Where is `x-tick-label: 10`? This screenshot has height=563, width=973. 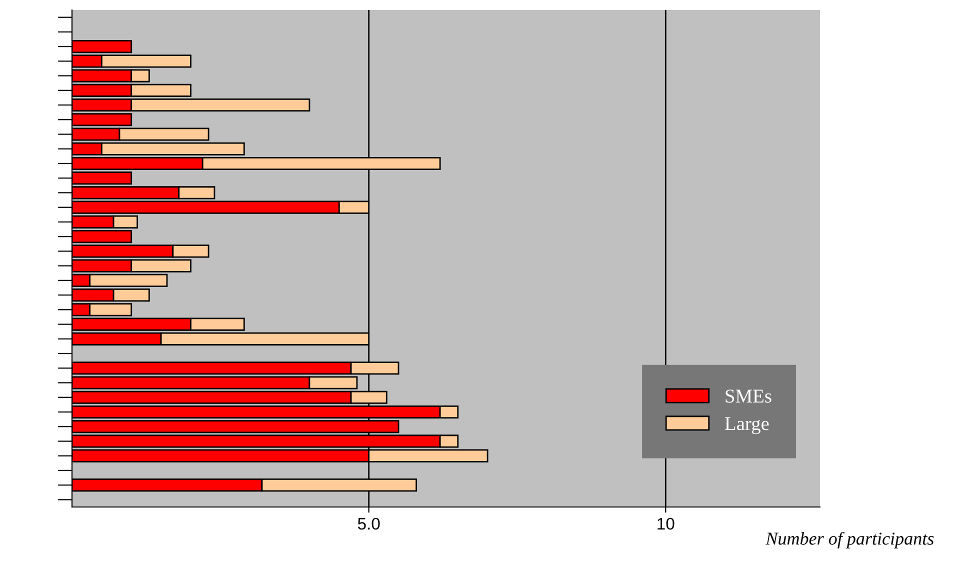 x-tick-label: 10 is located at coordinates (666, 524).